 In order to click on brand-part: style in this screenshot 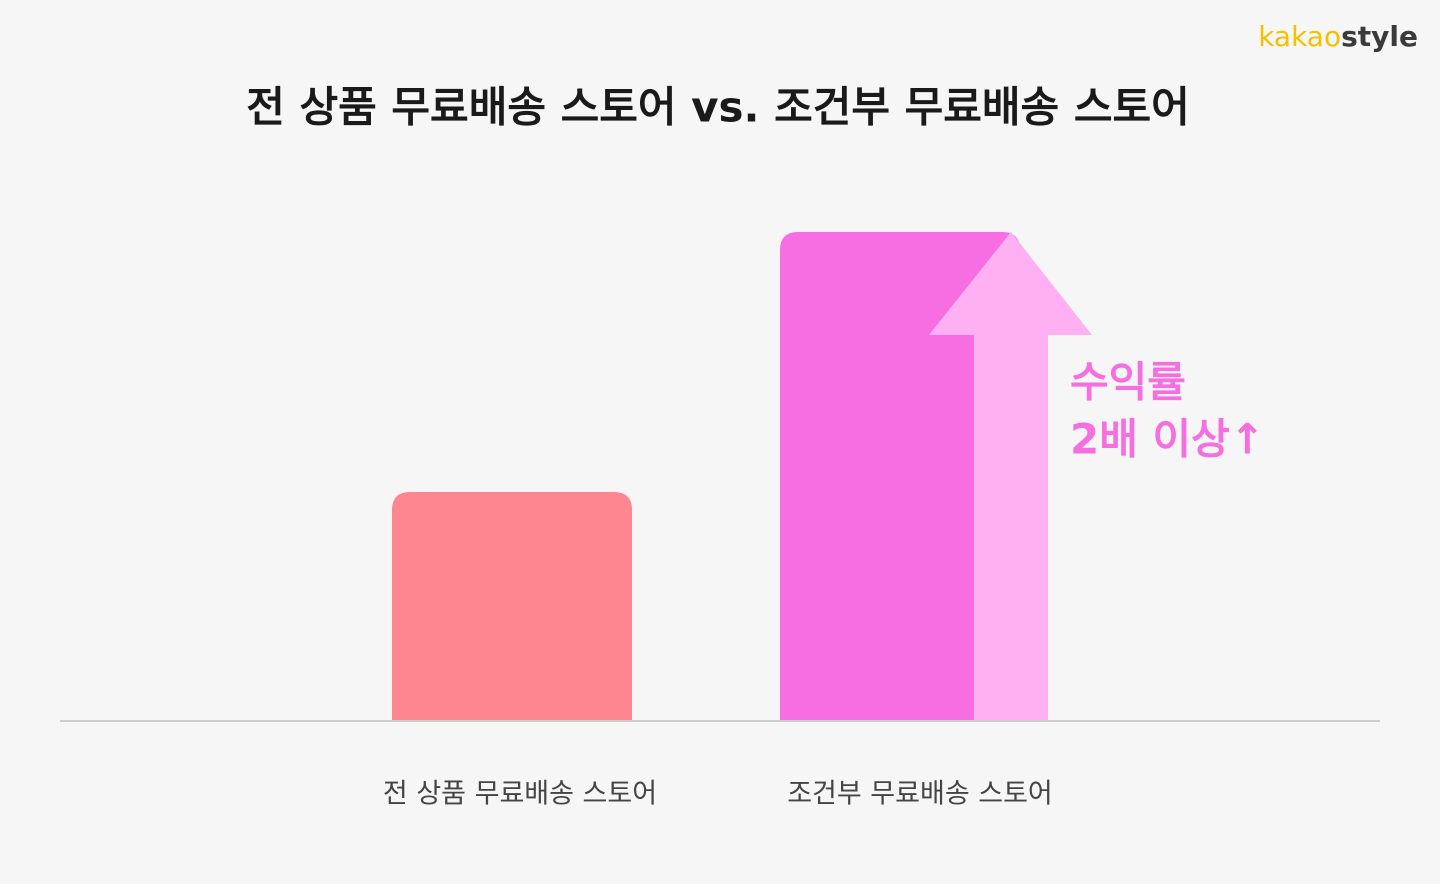, I will do `click(1379, 36)`.